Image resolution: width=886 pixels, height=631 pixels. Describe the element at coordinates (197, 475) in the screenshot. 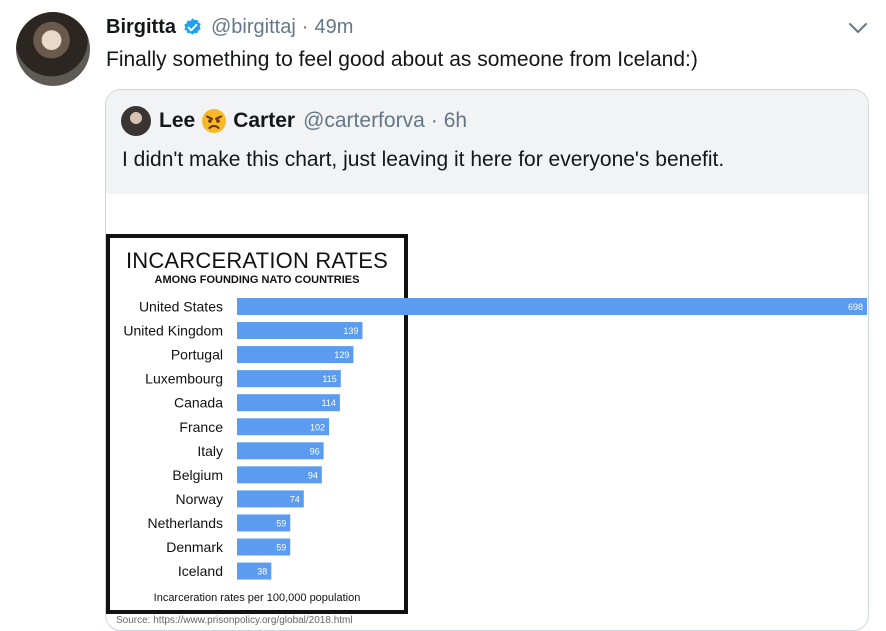

I see `bar-category-label: Belgium` at that location.